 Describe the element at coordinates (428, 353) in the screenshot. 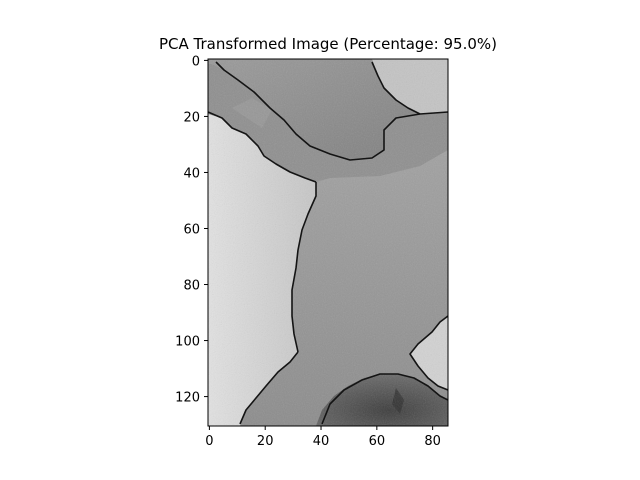

I see `contour-right-patch` at that location.